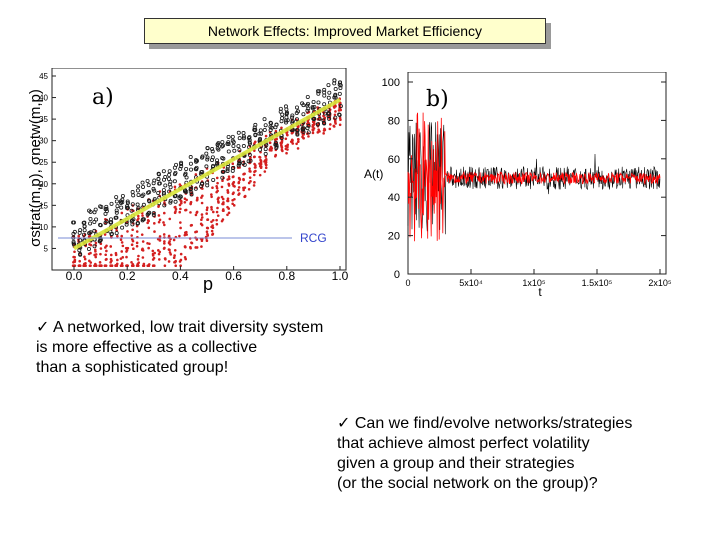 Image resolution: width=720 pixels, height=540 pixels. What do you see at coordinates (340, 276) in the screenshot?
I see `figure-a-x-tick-label: 1.0` at bounding box center [340, 276].